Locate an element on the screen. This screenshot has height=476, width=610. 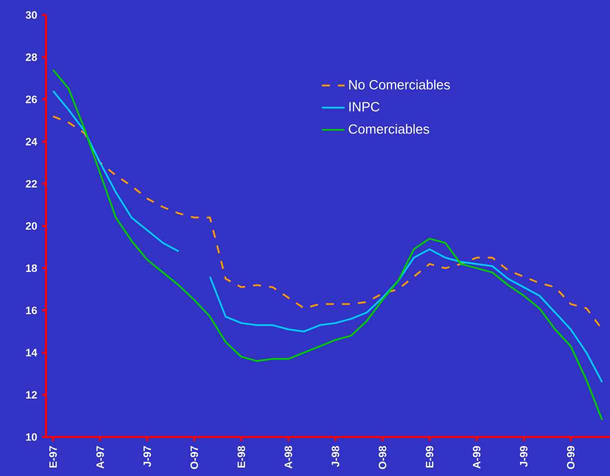
legend-label: INPC is located at coordinates (364, 107).